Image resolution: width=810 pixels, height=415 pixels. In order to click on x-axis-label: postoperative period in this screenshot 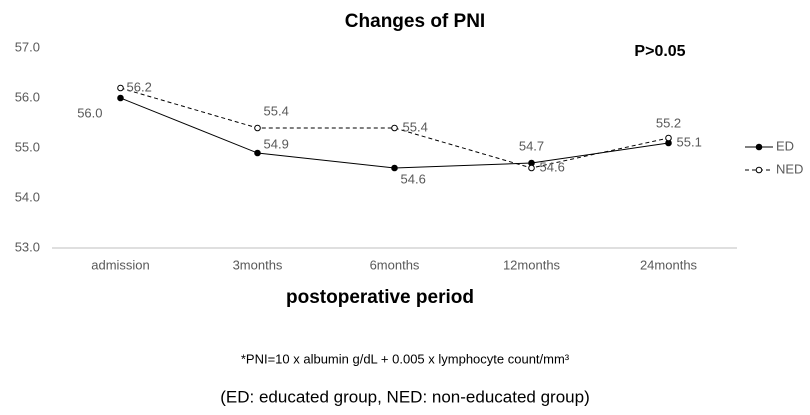, I will do `click(380, 297)`.